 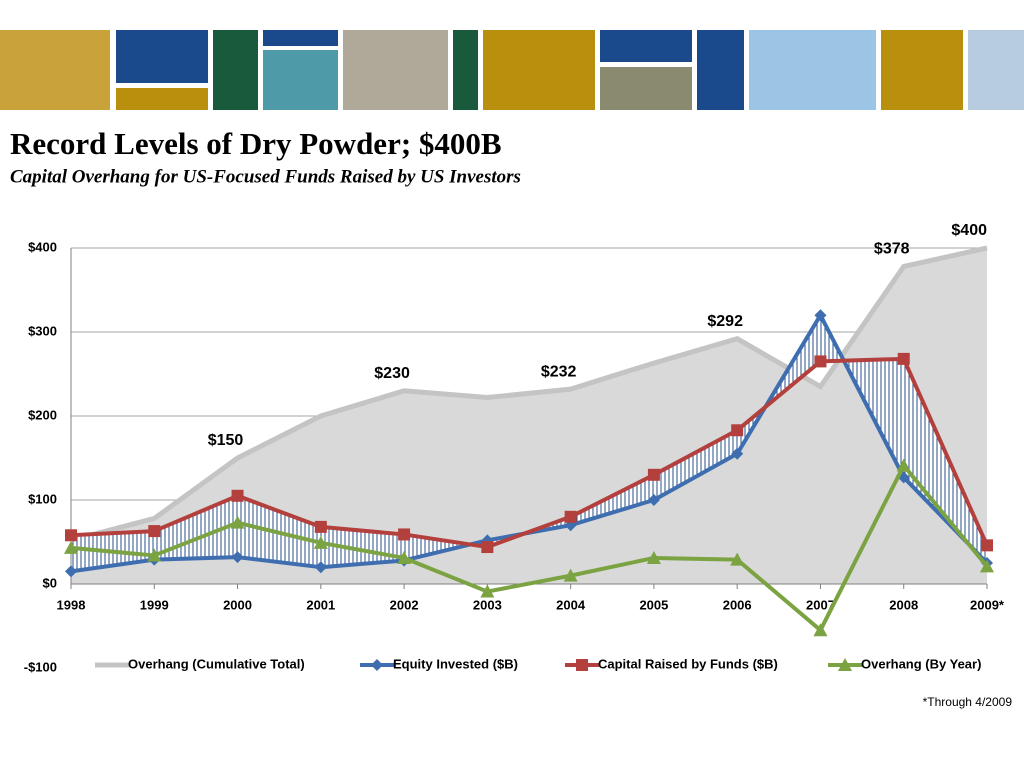 What do you see at coordinates (42, 498) in the screenshot?
I see `y-tick-label: $100` at bounding box center [42, 498].